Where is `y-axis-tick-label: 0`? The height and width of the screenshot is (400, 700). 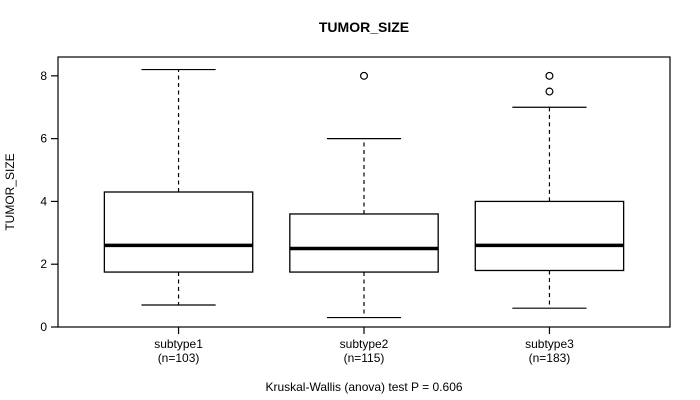 y-axis-tick-label: 0 is located at coordinates (43, 327).